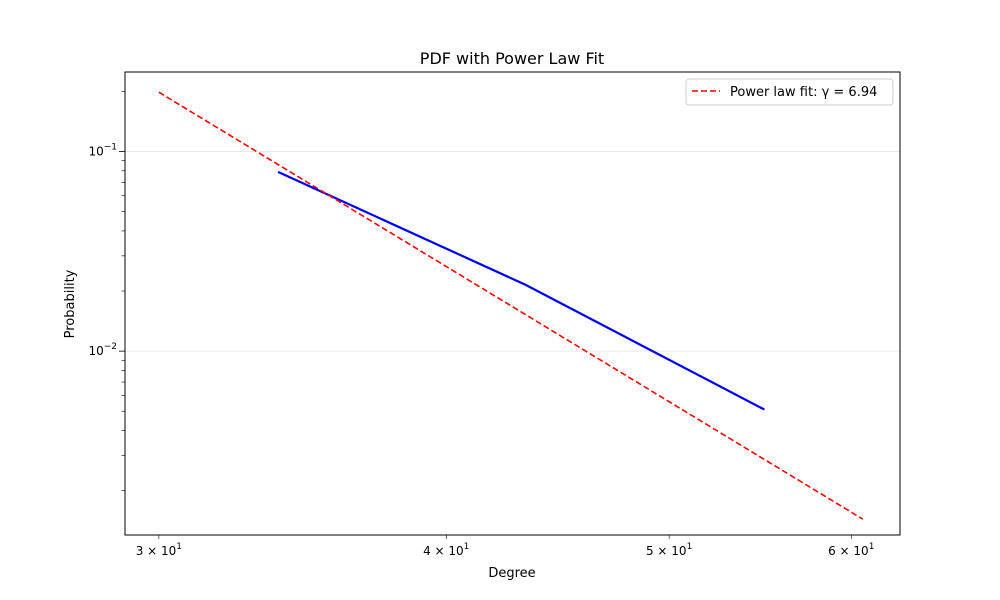 The height and width of the screenshot is (600, 1000). Describe the element at coordinates (102, 150) in the screenshot. I see `y-tick-label: 10⁻¹` at that location.